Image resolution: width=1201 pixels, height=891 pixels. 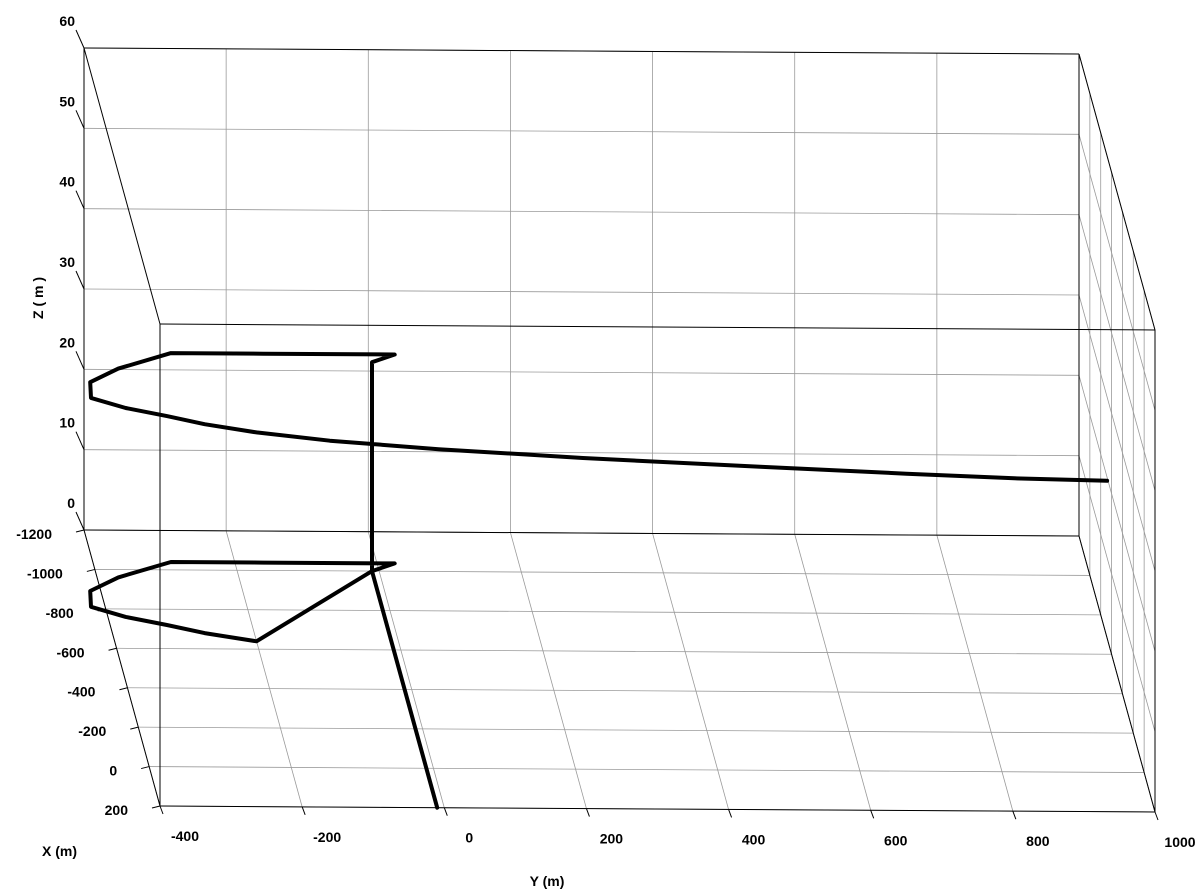 I want to click on y-tick-label: -200, so click(x=327, y=837).